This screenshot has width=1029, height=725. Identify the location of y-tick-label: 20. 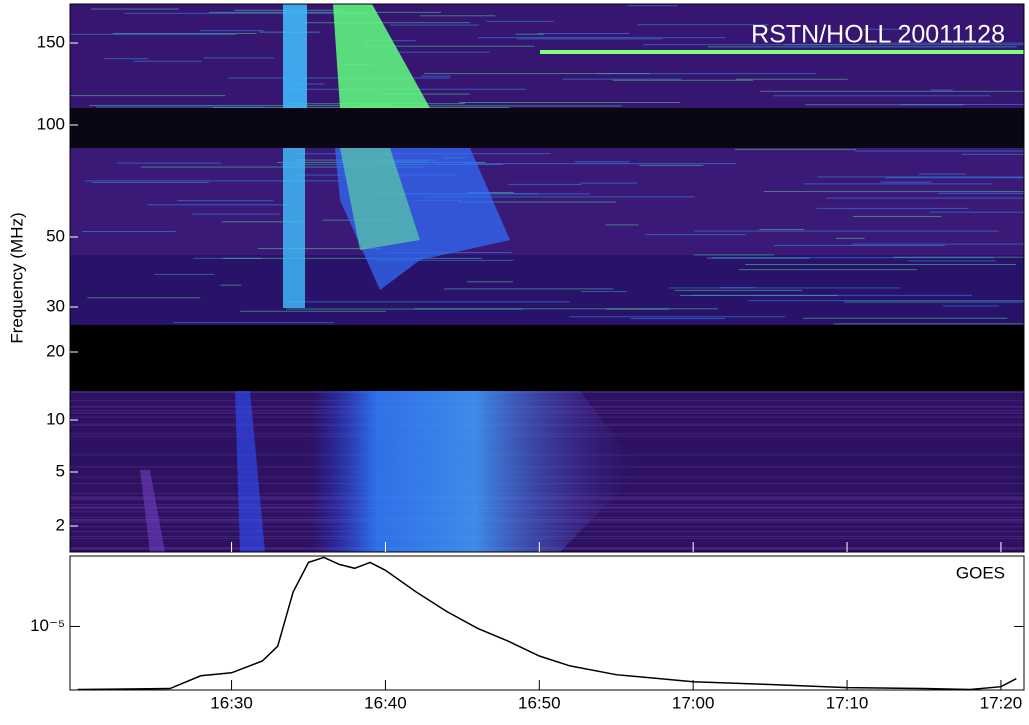
(55, 350).